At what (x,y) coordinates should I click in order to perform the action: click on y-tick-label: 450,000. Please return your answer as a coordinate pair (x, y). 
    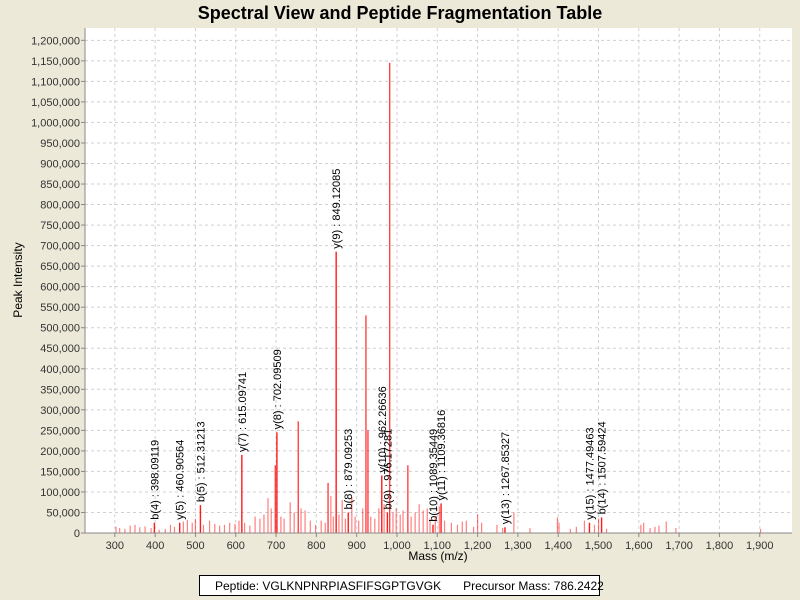
    Looking at the image, I should click on (60, 349).